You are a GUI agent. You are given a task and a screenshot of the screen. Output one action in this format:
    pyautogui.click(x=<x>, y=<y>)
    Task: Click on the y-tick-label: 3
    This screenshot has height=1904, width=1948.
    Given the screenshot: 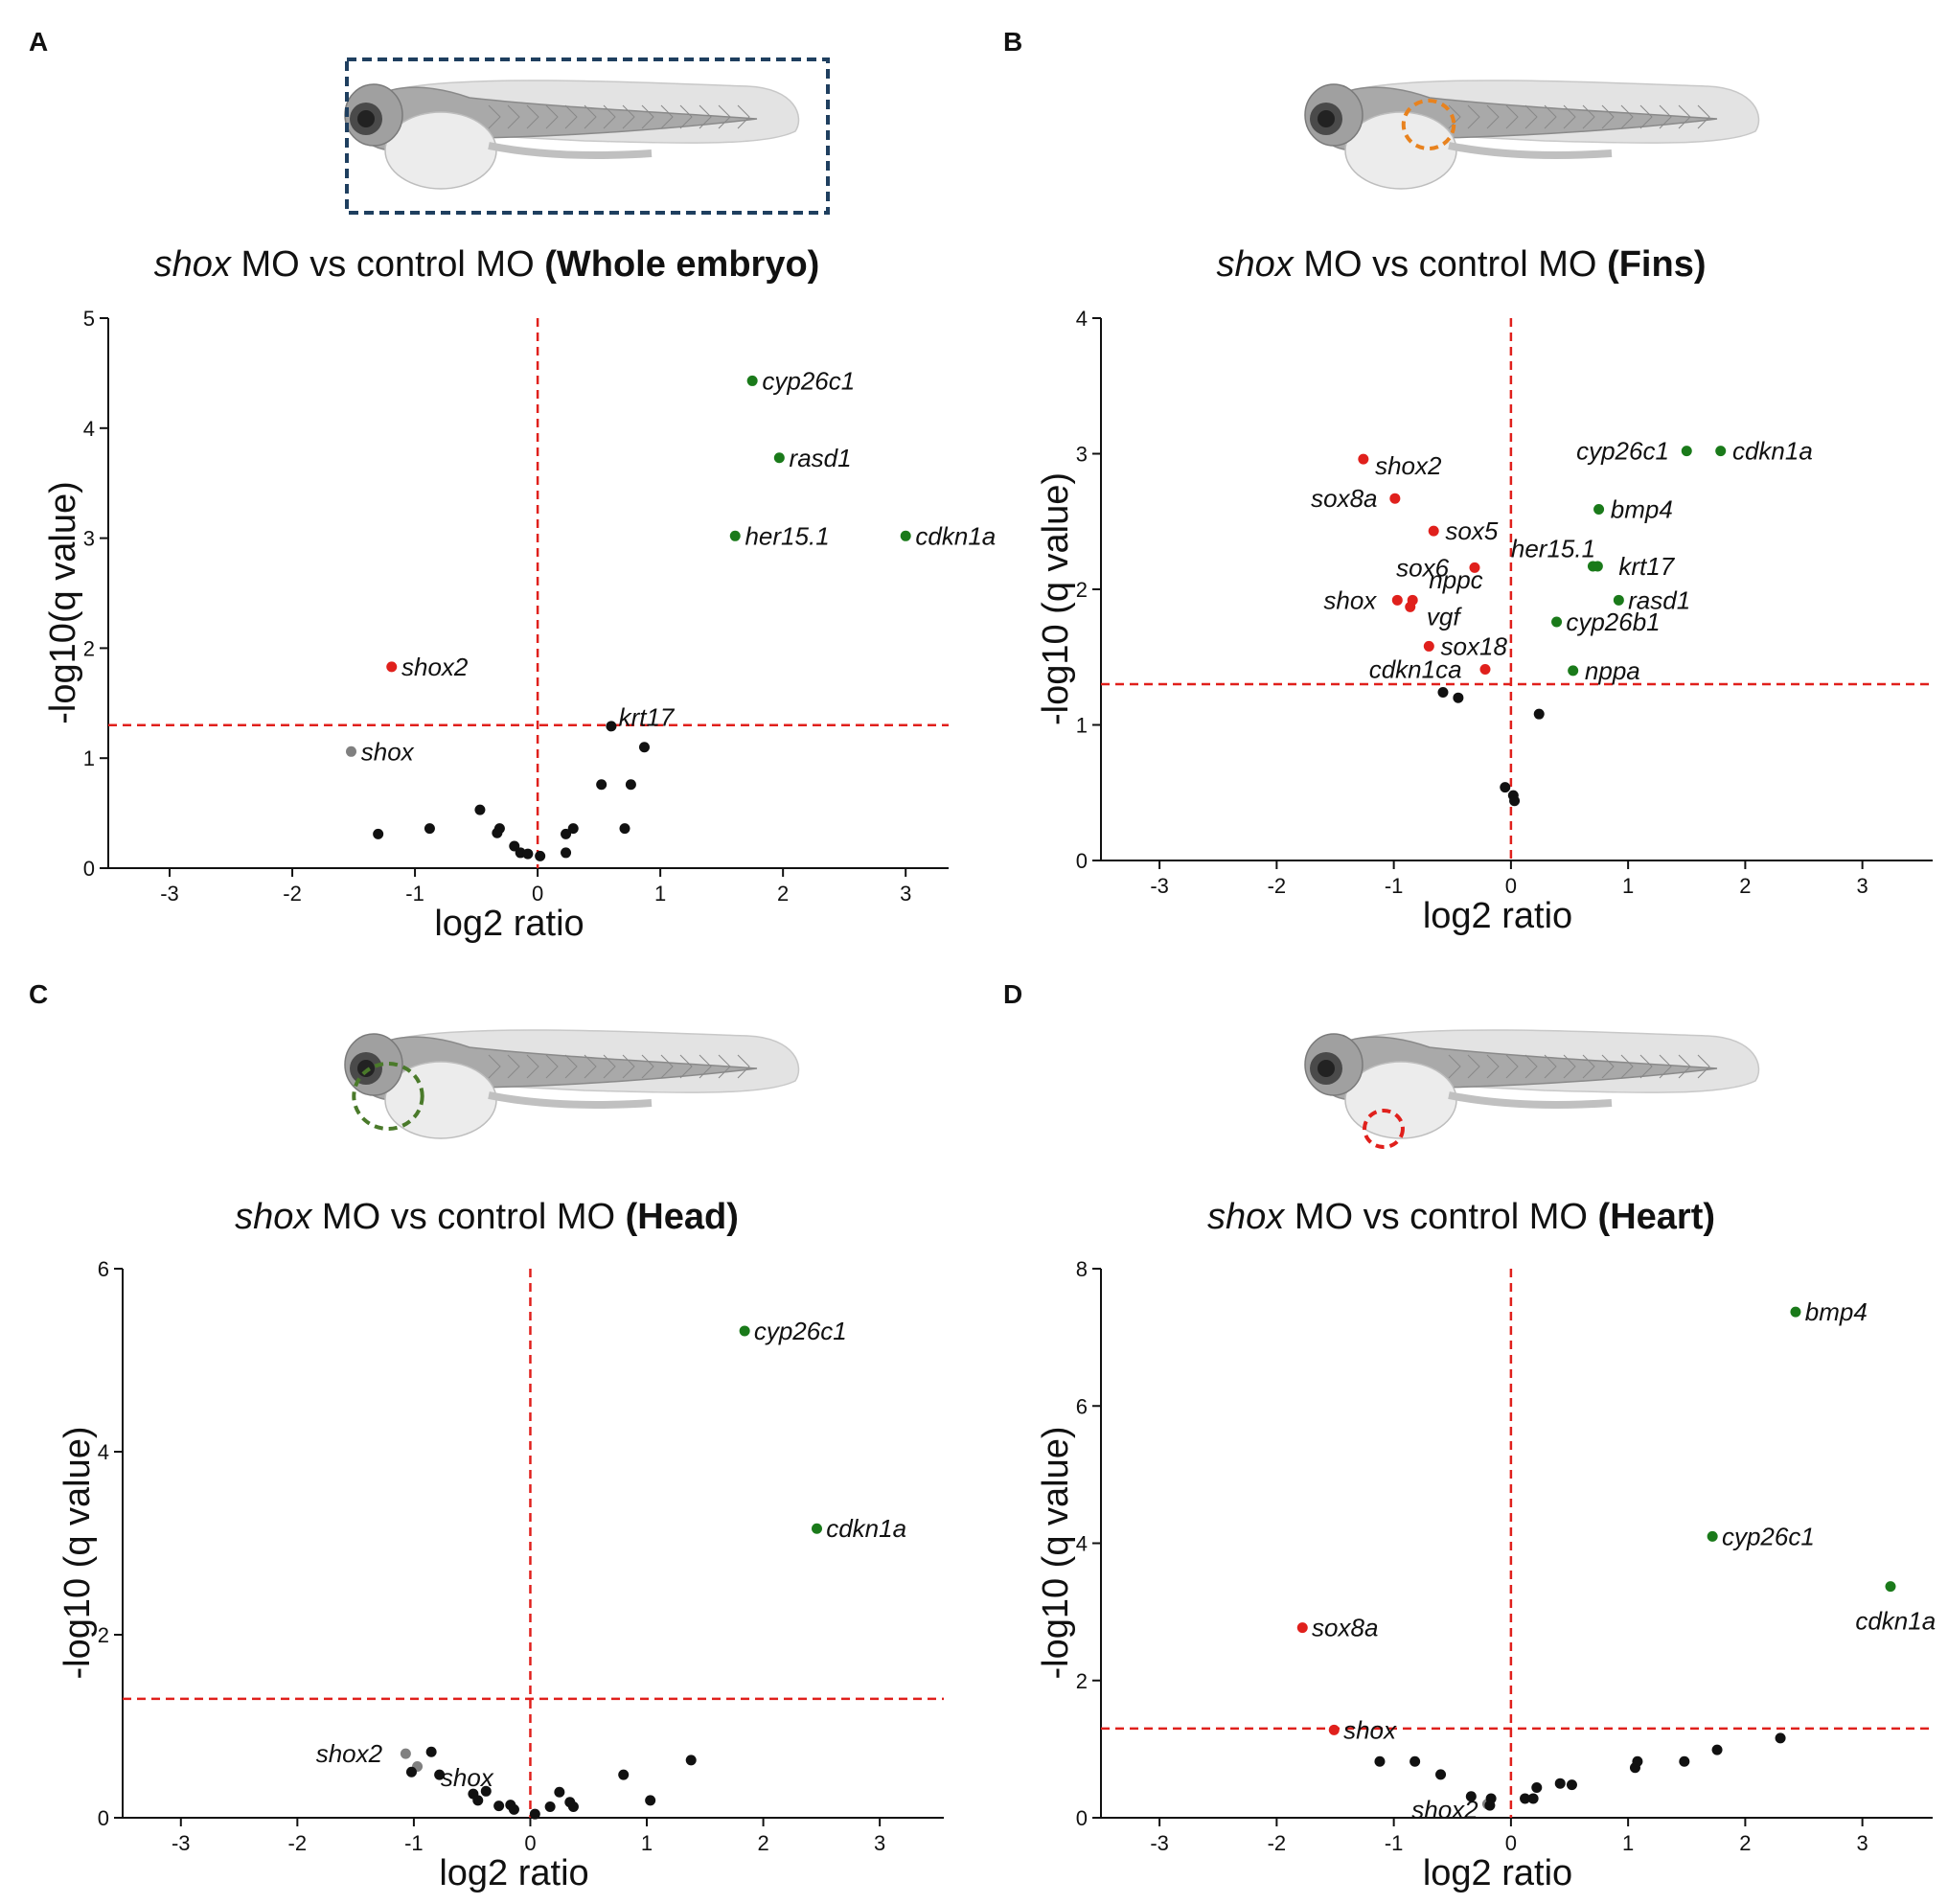 What is the action you would take?
    pyautogui.click(x=89, y=539)
    